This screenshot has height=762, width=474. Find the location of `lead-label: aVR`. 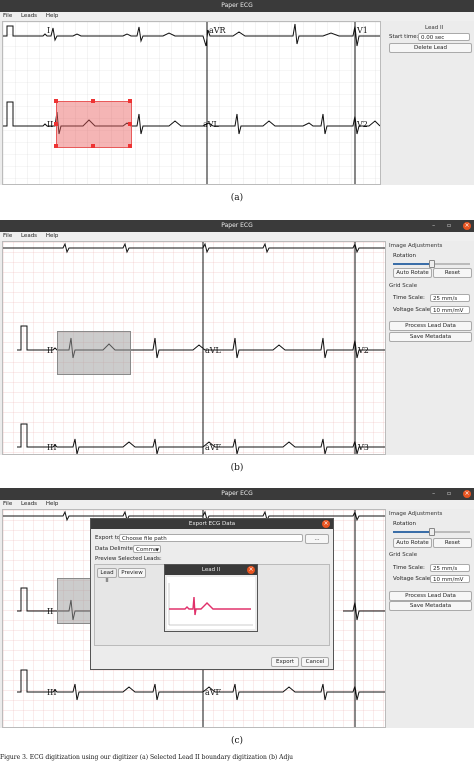

lead-label: aVR is located at coordinates (217, 30).